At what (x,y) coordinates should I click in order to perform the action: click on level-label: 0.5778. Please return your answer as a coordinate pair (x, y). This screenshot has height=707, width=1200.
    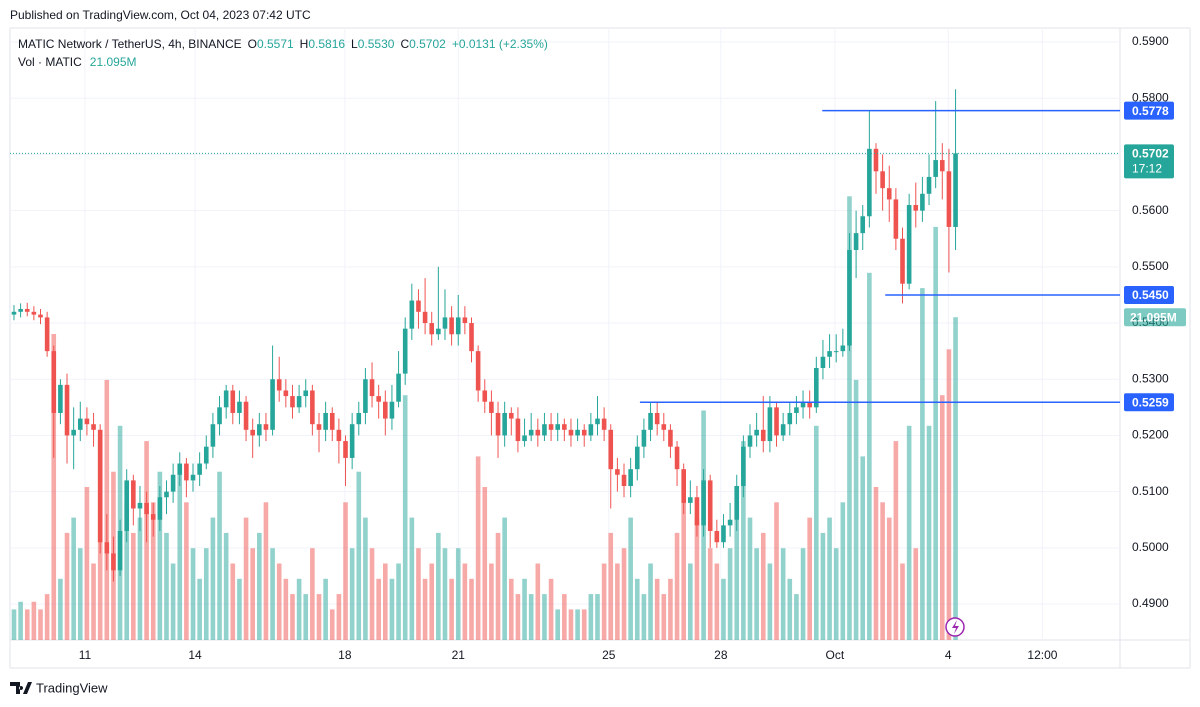
    Looking at the image, I should click on (1150, 111).